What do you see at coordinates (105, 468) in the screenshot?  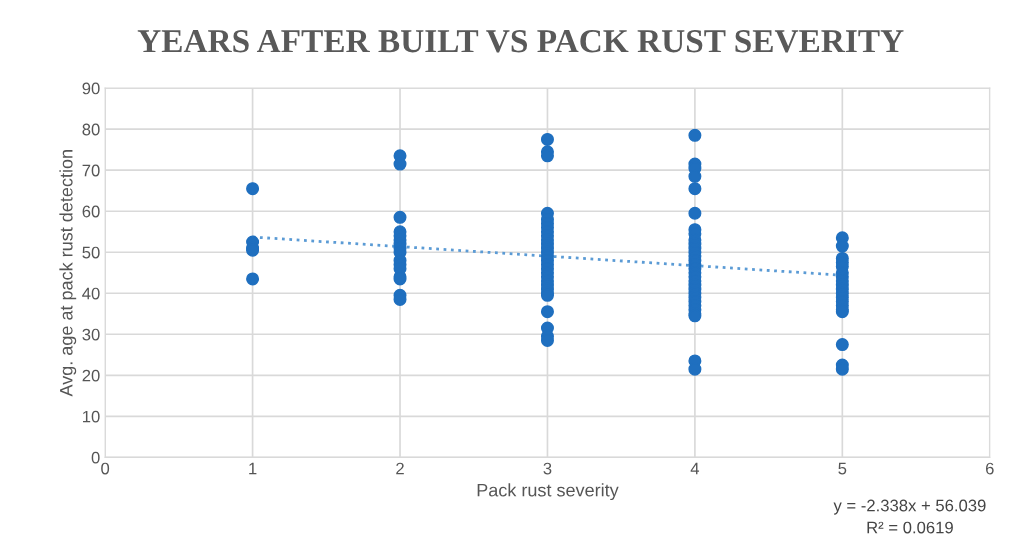 I see `x-tick-label: 0` at bounding box center [105, 468].